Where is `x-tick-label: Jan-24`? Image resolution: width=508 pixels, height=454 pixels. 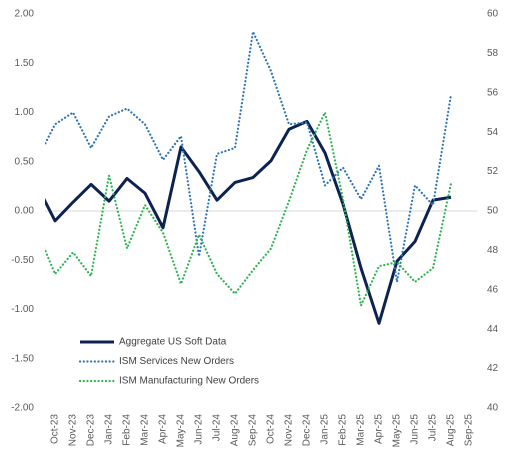
x-tick-label: Jan-24 is located at coordinates (109, 429).